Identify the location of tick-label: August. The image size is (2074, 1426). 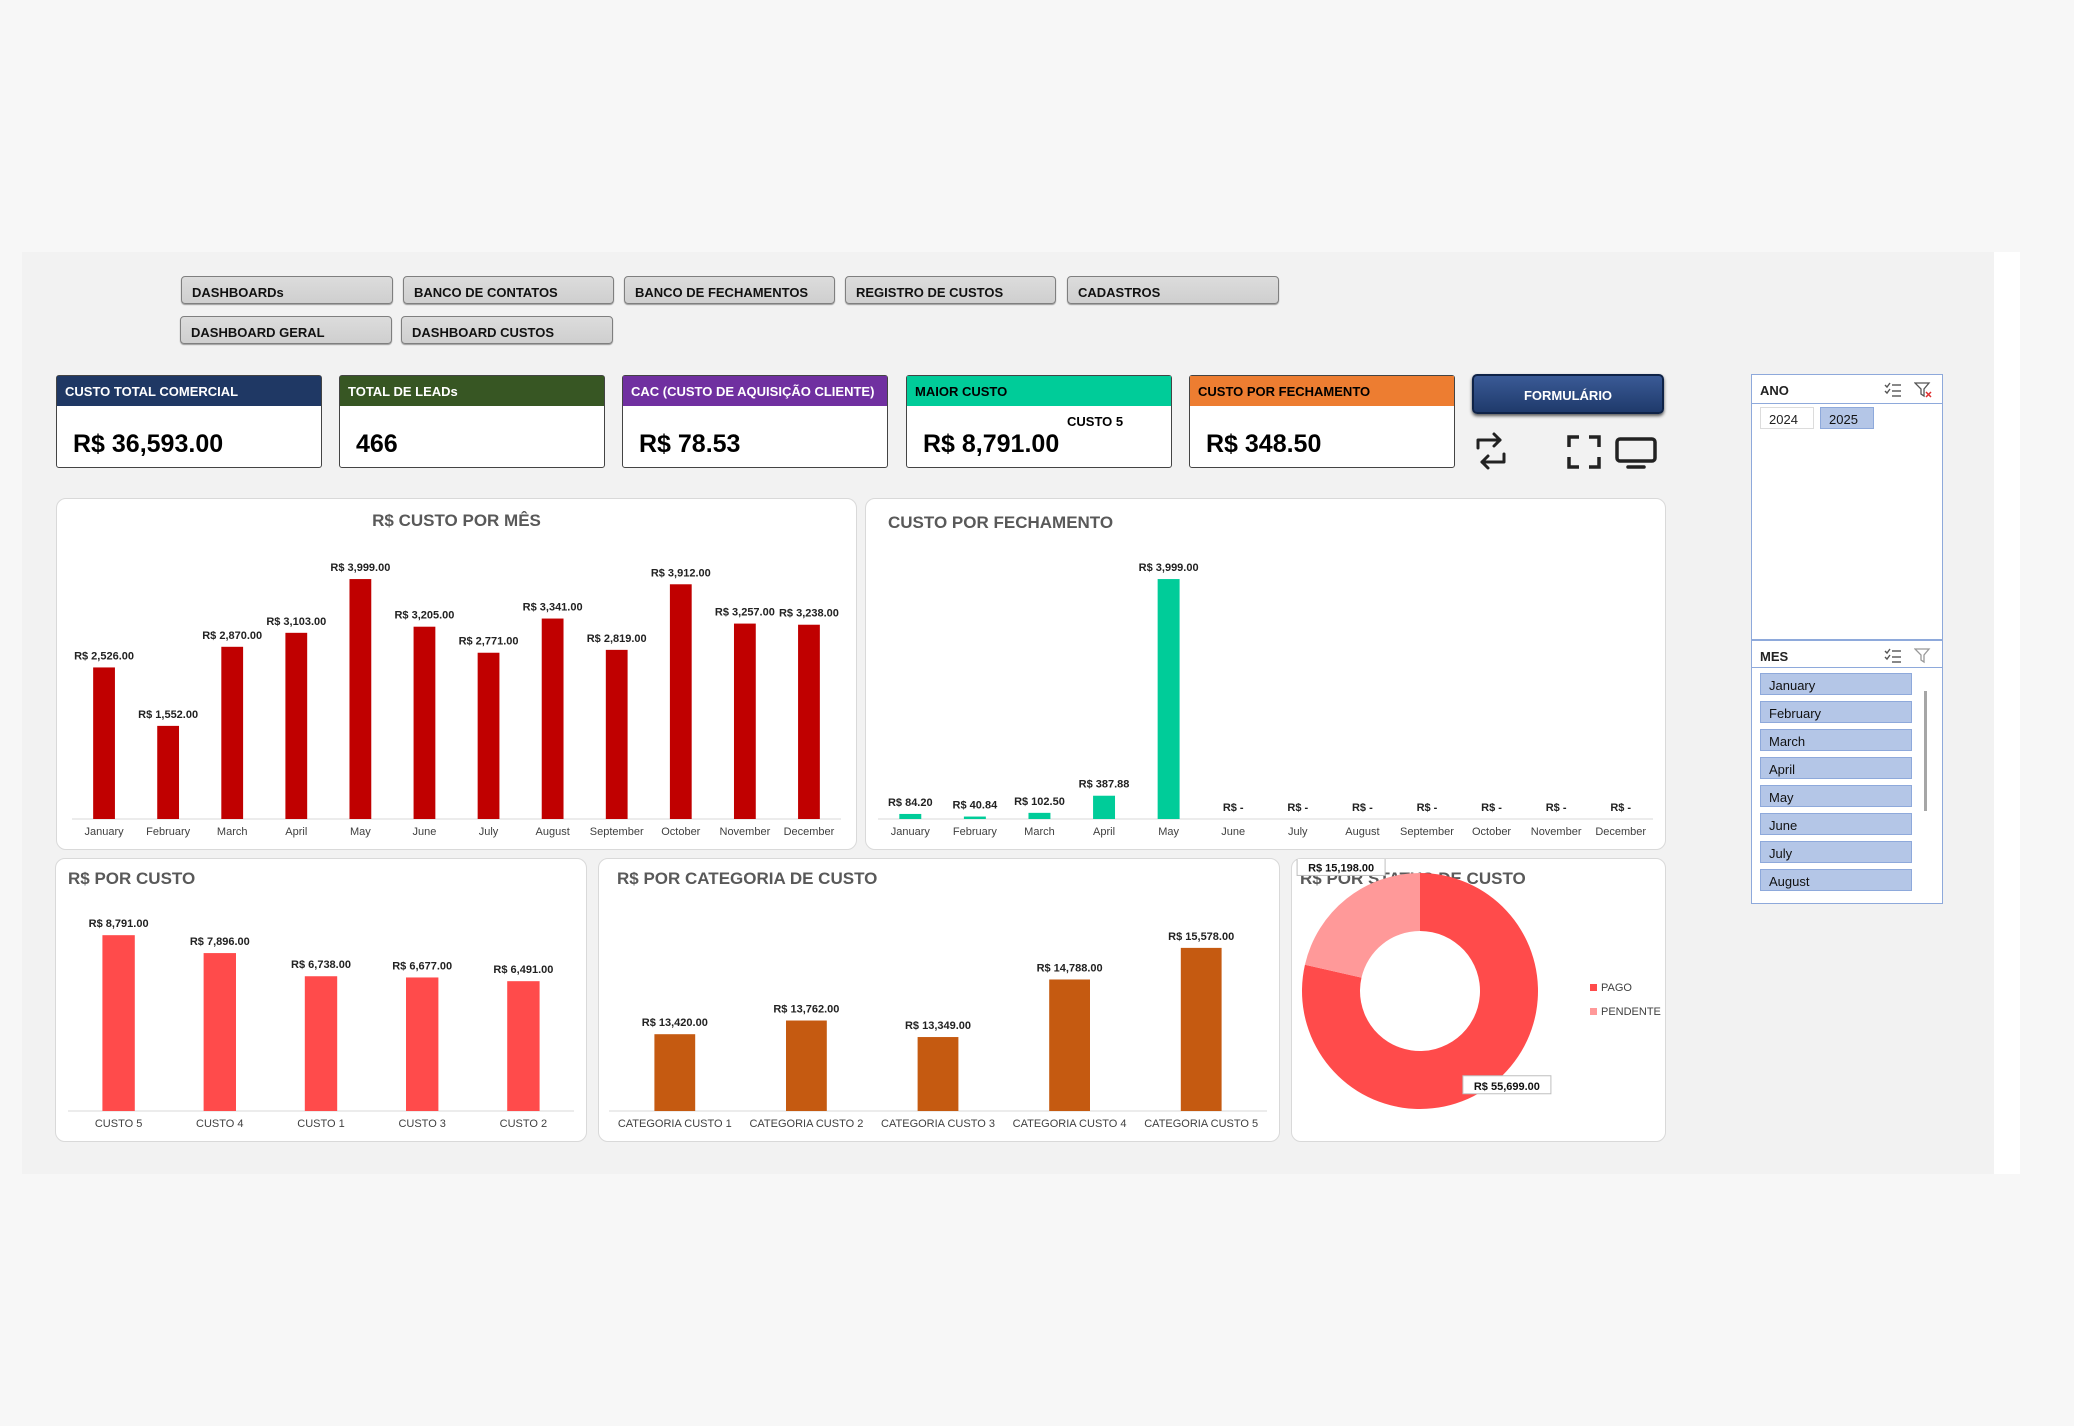
(553, 832).